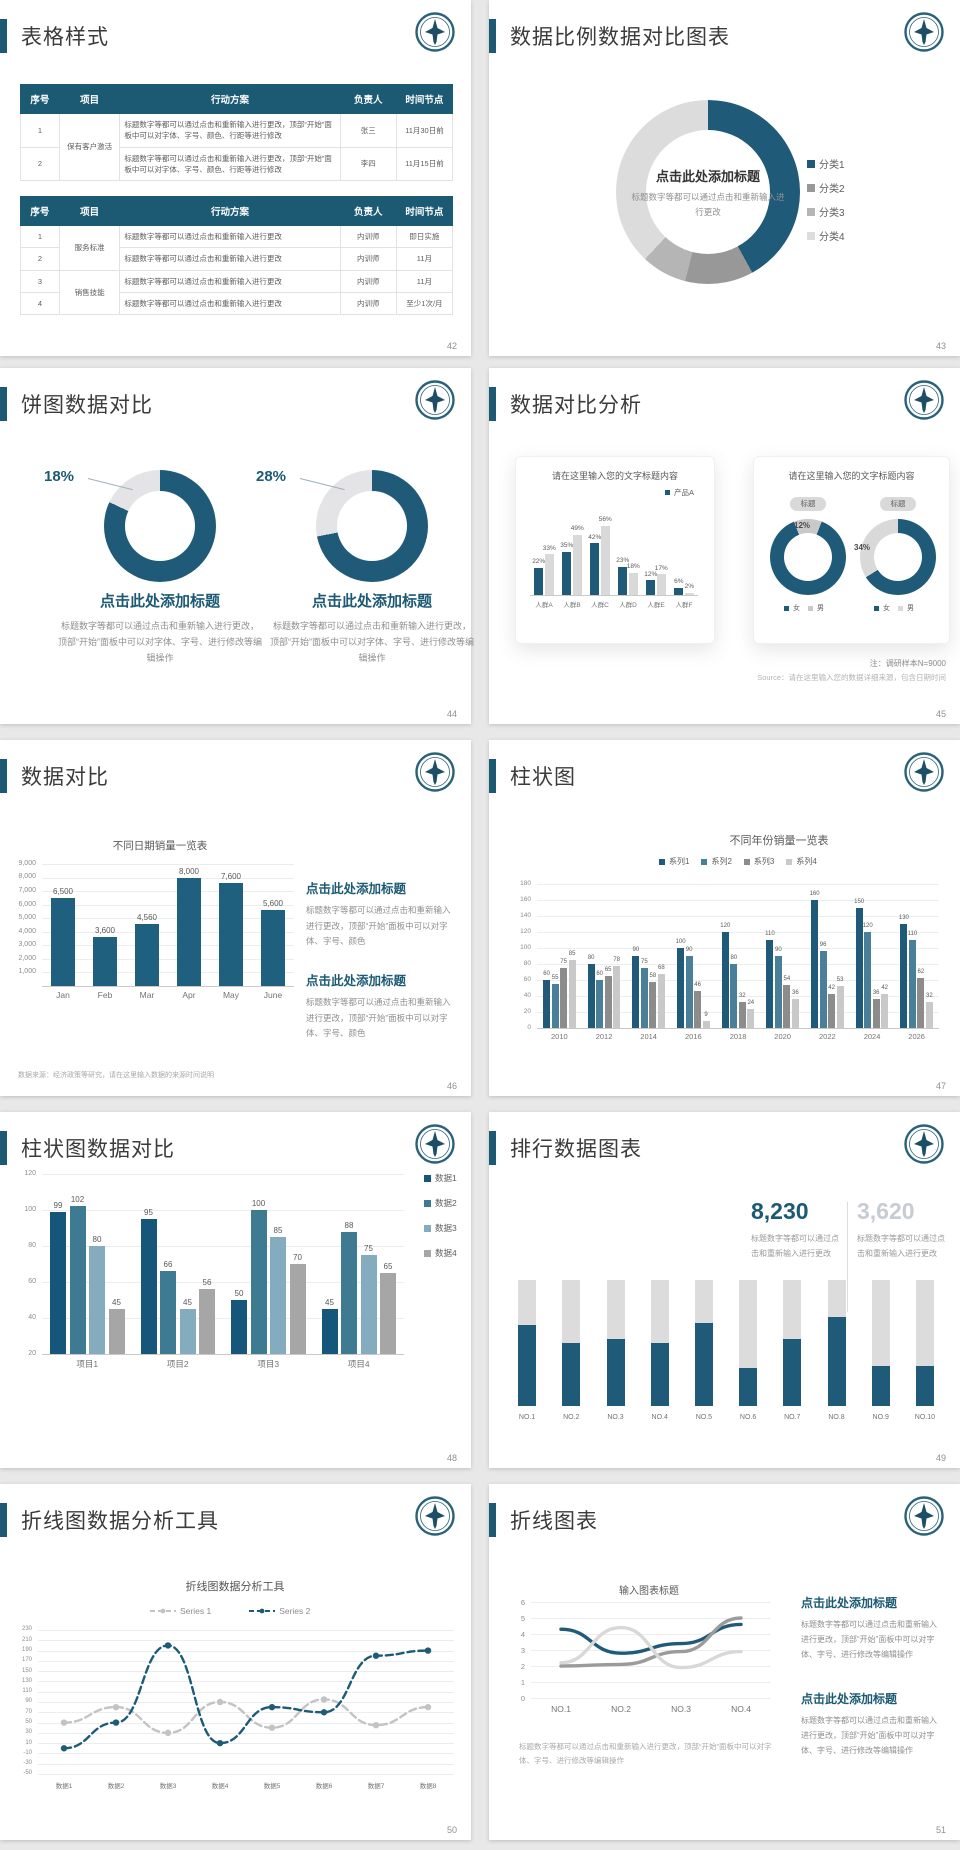 The image size is (960, 1850). I want to click on slide-title: 柱状图数据对比, so click(98, 1149).